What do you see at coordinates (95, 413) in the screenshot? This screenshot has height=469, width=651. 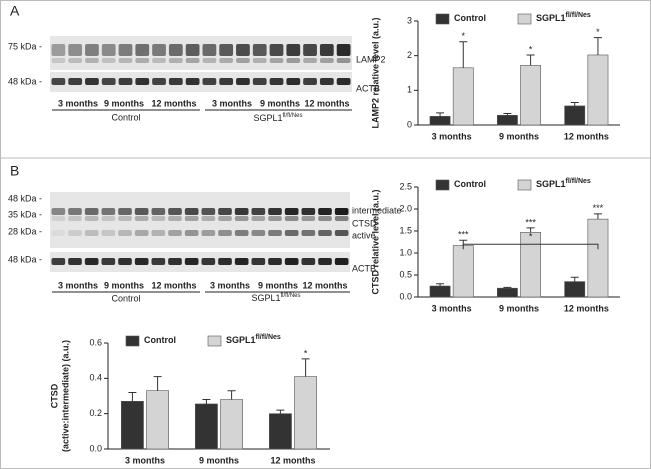 I see `y-tick-label: 0.2` at bounding box center [95, 413].